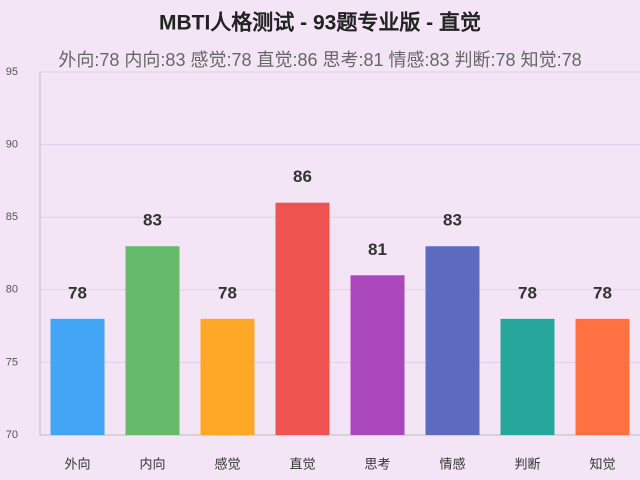  I want to click on chart-title: MBTI人格测试 - 93题专业版 - 直觉, so click(320, 23).